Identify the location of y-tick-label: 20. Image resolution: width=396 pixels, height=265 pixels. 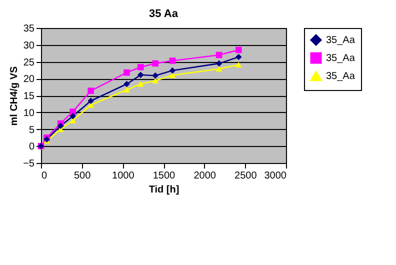
(29, 80).